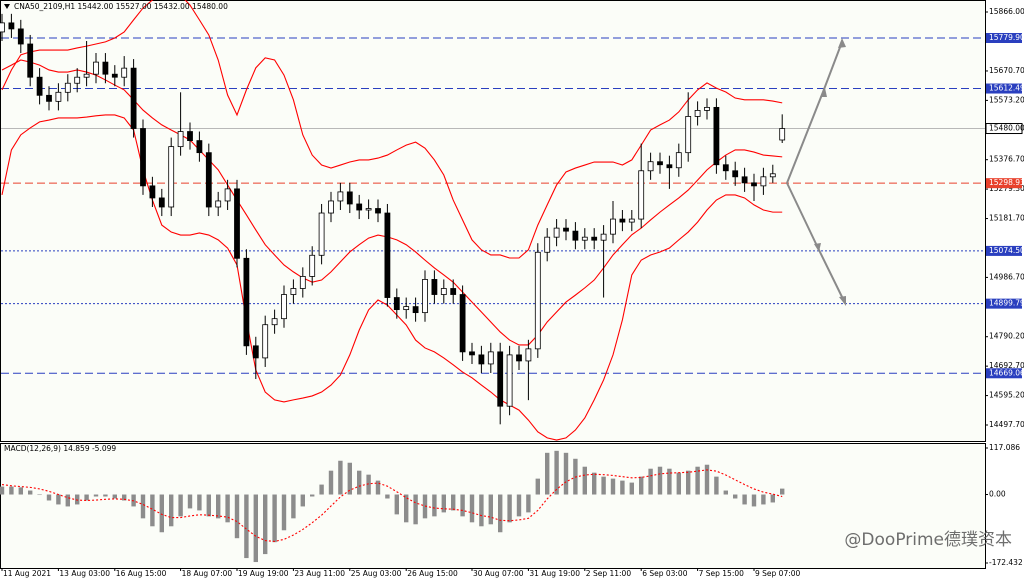 The height and width of the screenshot is (579, 1024). Describe the element at coordinates (84, 573) in the screenshot. I see `x-tick-label: 13 Aug 03:00` at that location.